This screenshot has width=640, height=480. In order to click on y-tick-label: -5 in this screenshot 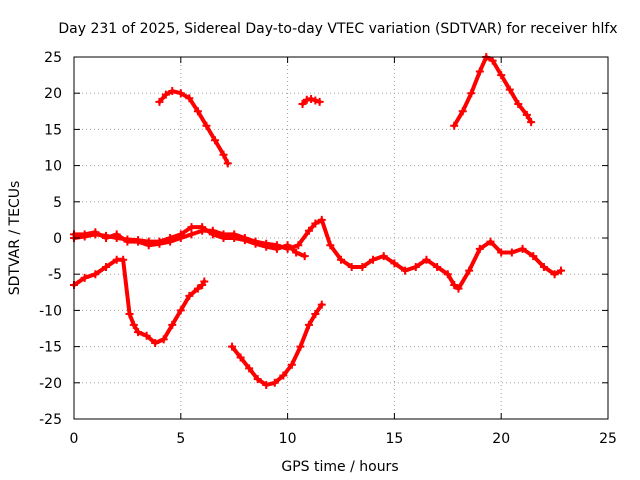, I will do `click(55, 275)`.